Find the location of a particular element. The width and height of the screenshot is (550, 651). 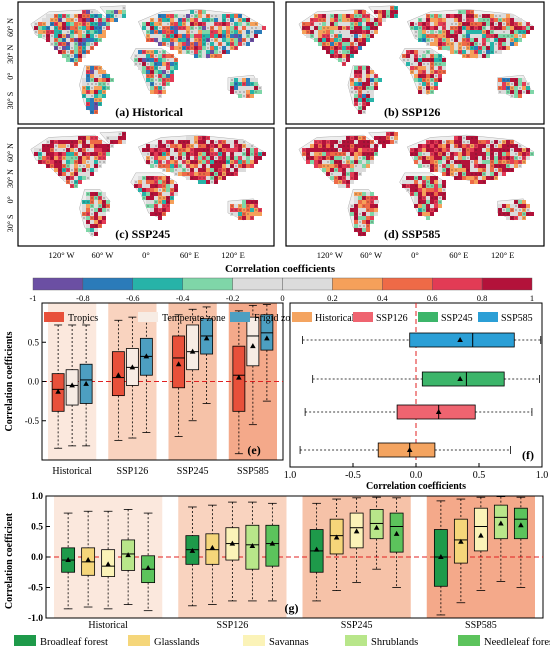

box-body is located at coordinates (462, 340).